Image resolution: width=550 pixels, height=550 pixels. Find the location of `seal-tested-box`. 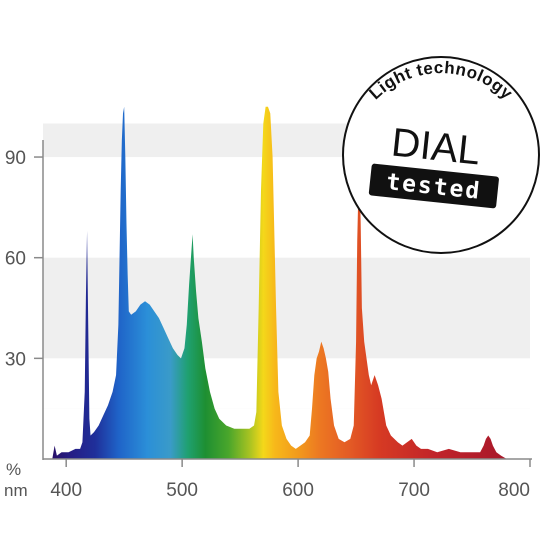

seal-tested-box is located at coordinates (433, 186).